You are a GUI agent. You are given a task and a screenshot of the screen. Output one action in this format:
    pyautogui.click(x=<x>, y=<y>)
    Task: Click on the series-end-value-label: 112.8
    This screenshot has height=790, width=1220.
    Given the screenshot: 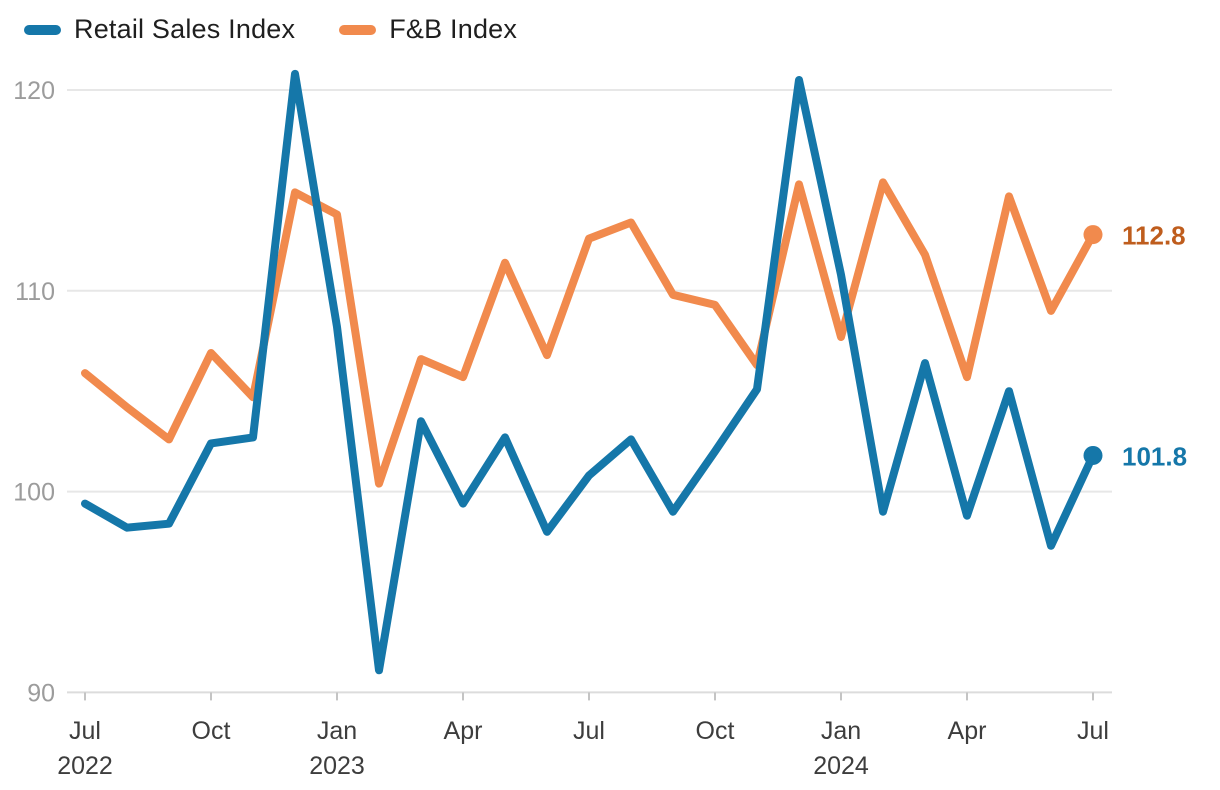 What is the action you would take?
    pyautogui.click(x=1154, y=236)
    